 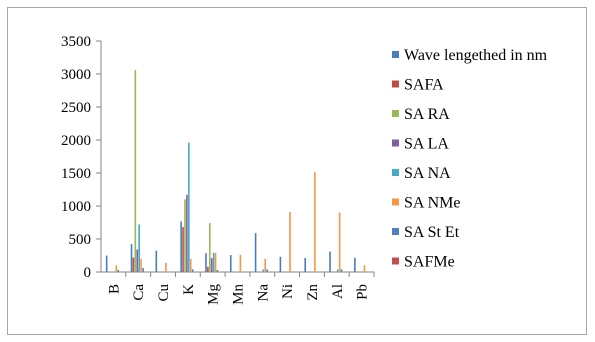 What do you see at coordinates (427, 114) in the screenshot?
I see `legend-label: SA RA` at bounding box center [427, 114].